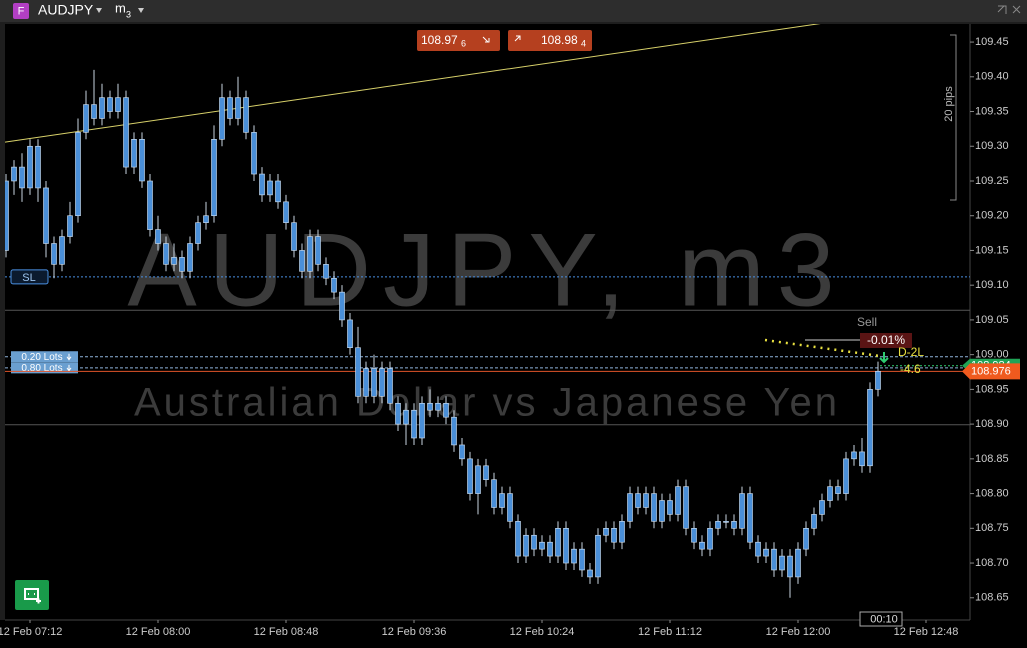 This screenshot has height=648, width=1027. What do you see at coordinates (992, 424) in the screenshot?
I see `y-tick-label: 108.90` at bounding box center [992, 424].